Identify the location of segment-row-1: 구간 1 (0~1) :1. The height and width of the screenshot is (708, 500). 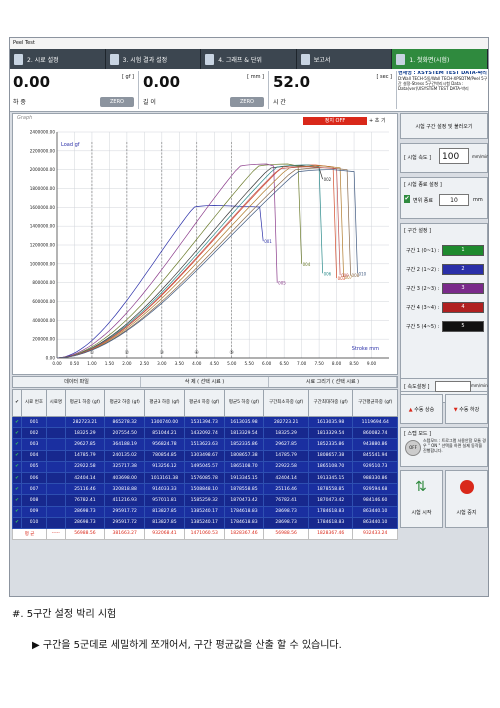
(445, 250).